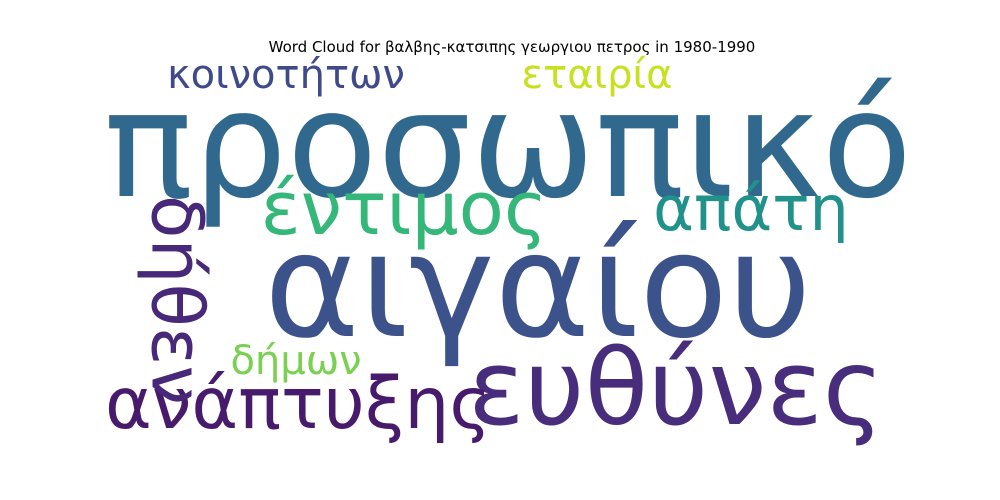 The image size is (1000, 500). Describe the element at coordinates (404, 209) in the screenshot. I see `word-3: έντιμος` at that location.